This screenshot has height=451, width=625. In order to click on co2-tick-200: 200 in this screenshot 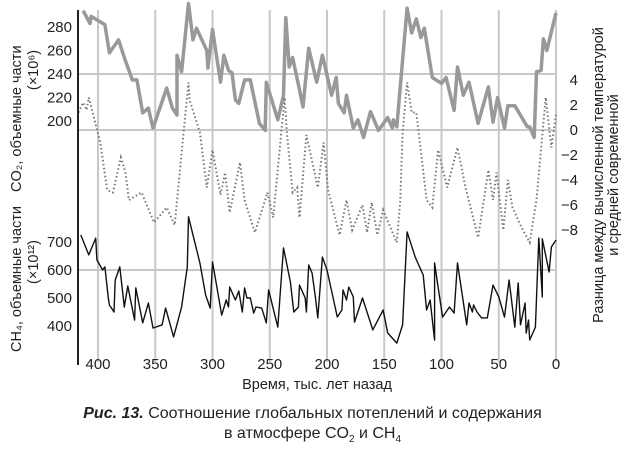, I will do `click(59, 121)`.